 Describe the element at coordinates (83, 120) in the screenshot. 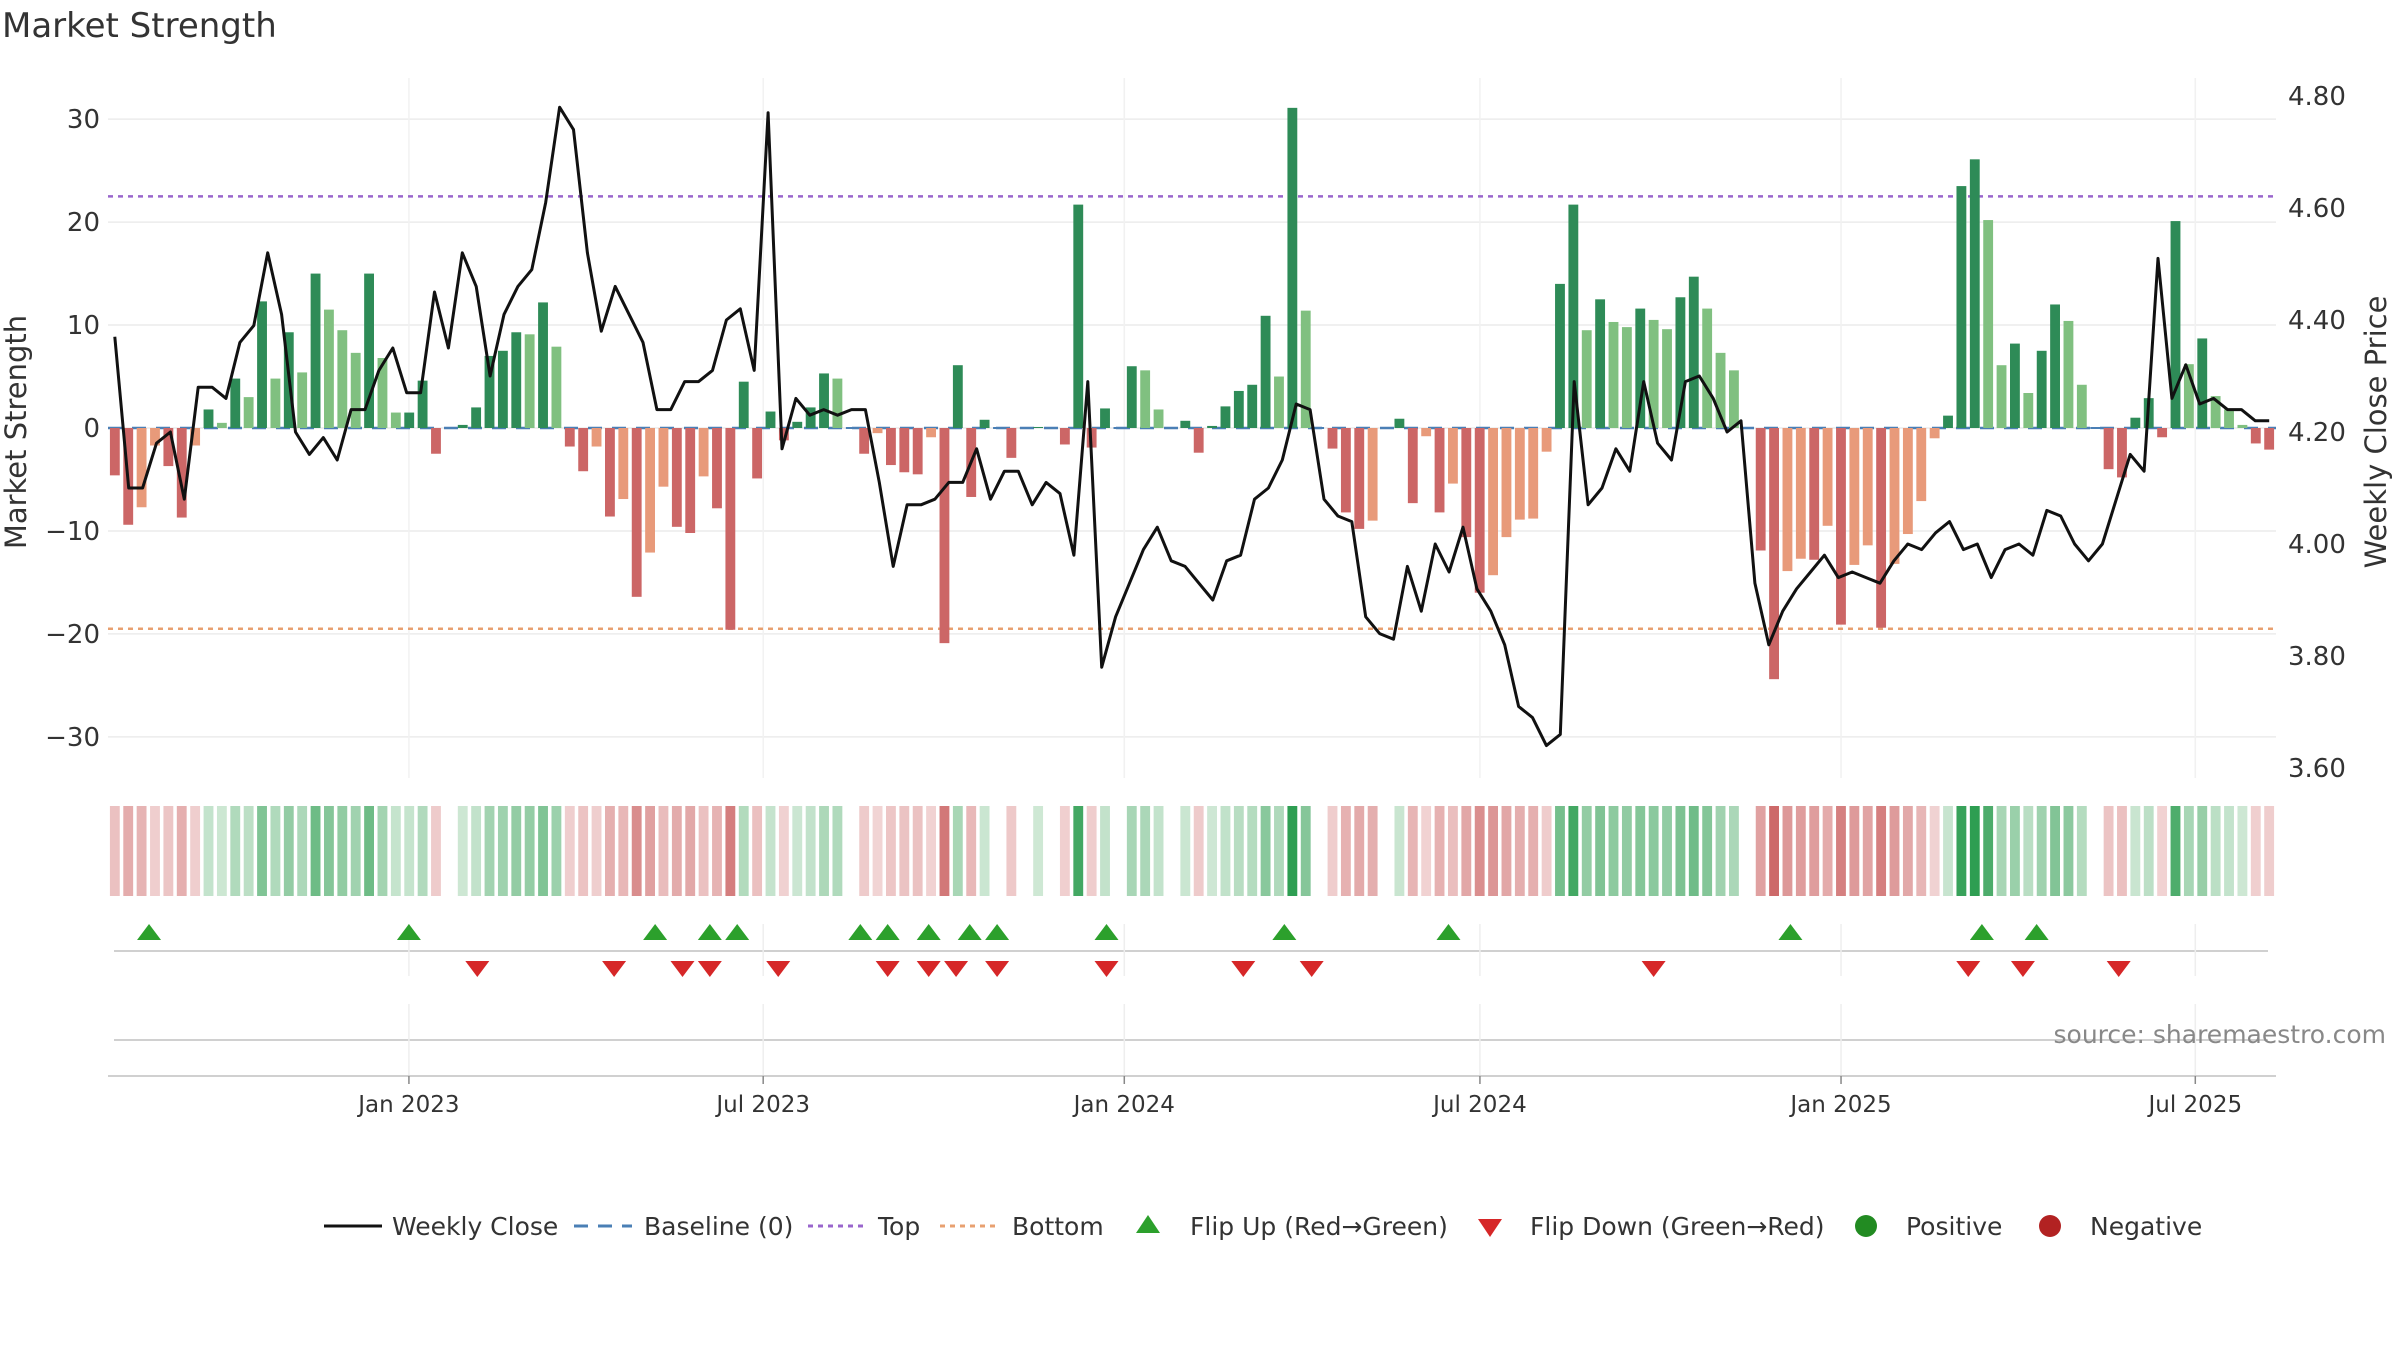

I see `y-tick-label-left: 30` at that location.